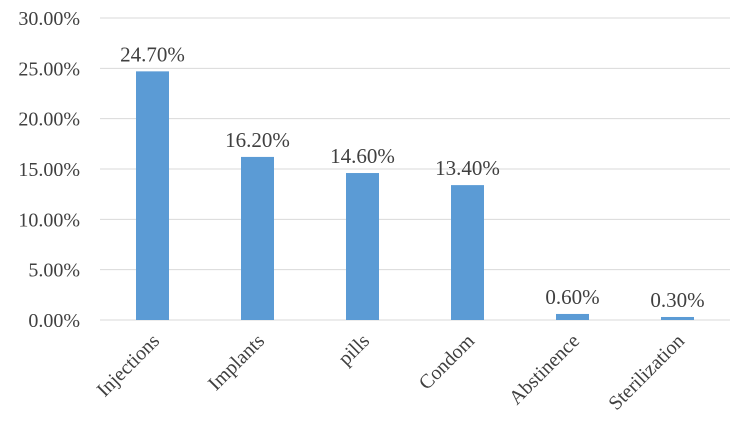 This screenshot has width=744, height=439. What do you see at coordinates (354, 350) in the screenshot?
I see `x-category-label: pills` at bounding box center [354, 350].